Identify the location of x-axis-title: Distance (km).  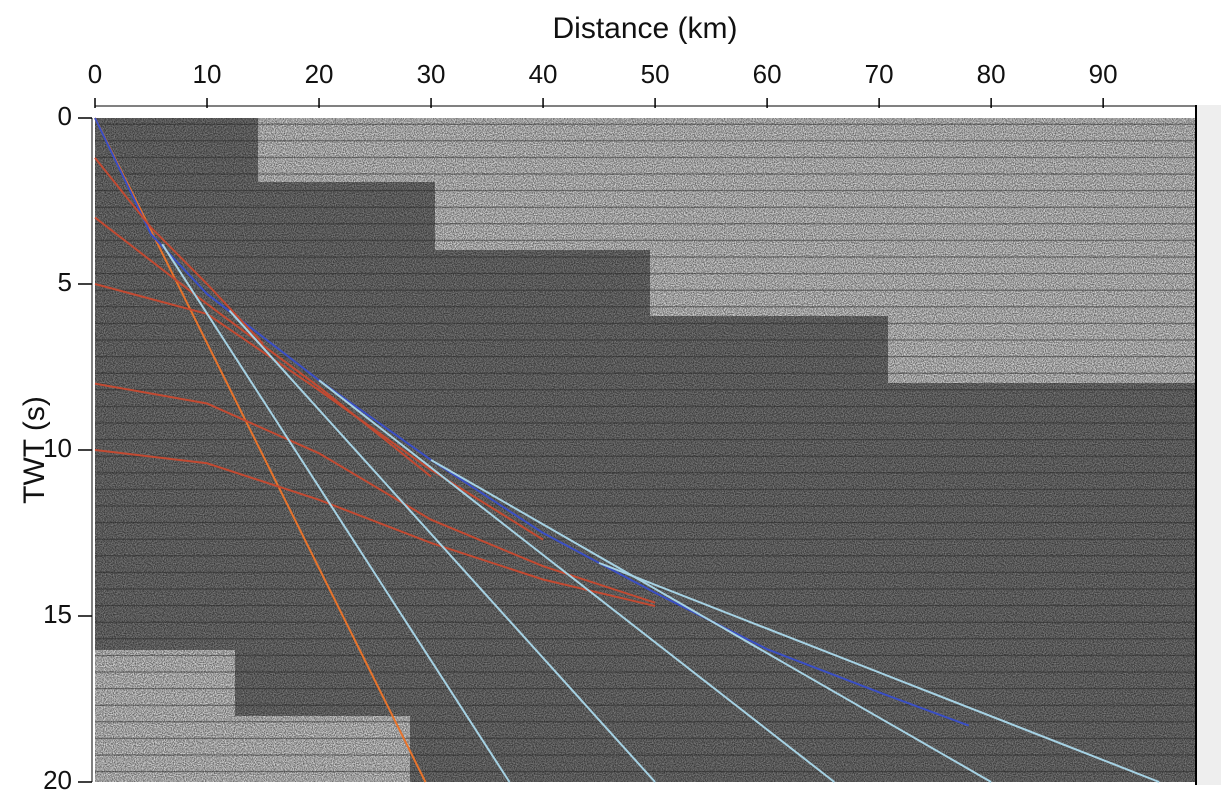
(644, 28).